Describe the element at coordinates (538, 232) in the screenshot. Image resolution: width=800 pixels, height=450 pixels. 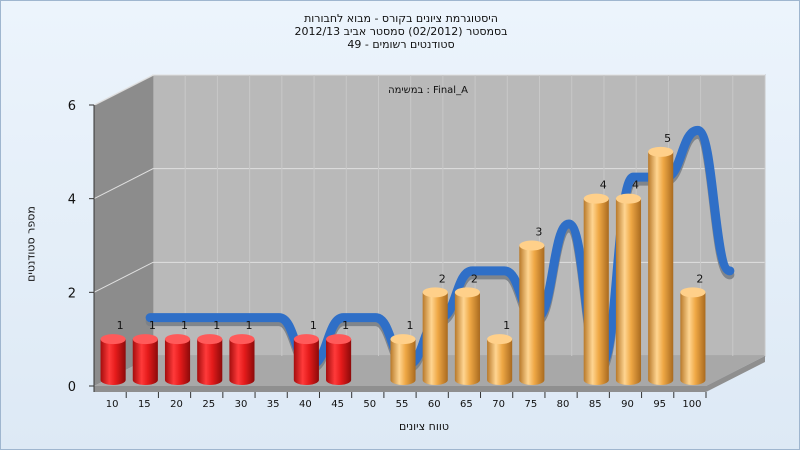
I see `data-label-75: 3` at that location.